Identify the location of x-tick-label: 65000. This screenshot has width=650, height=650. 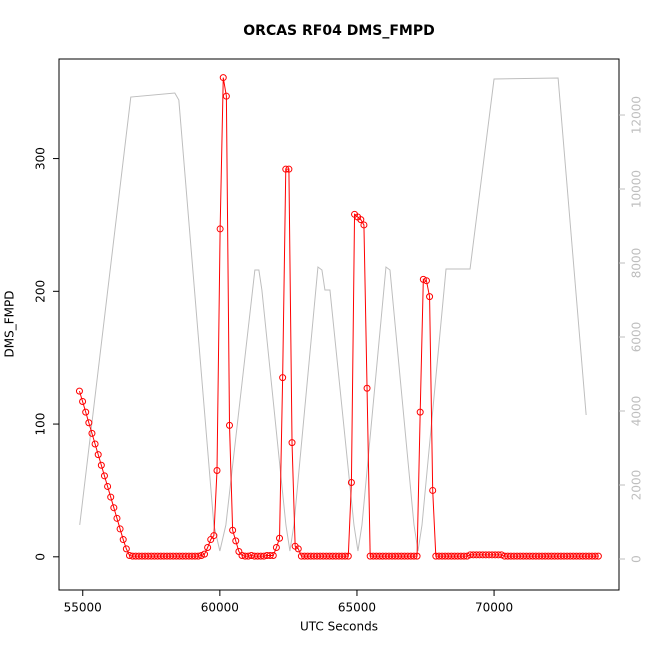
(357, 608).